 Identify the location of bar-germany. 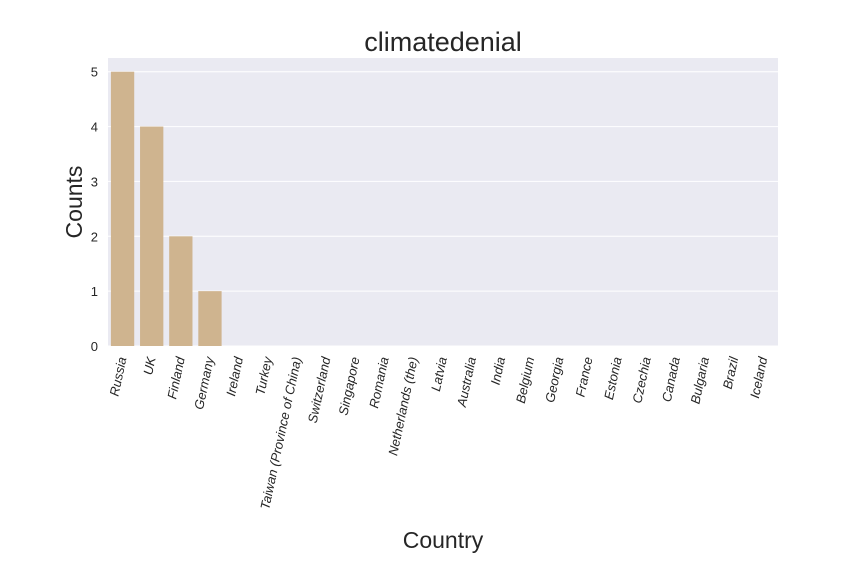
(210, 318).